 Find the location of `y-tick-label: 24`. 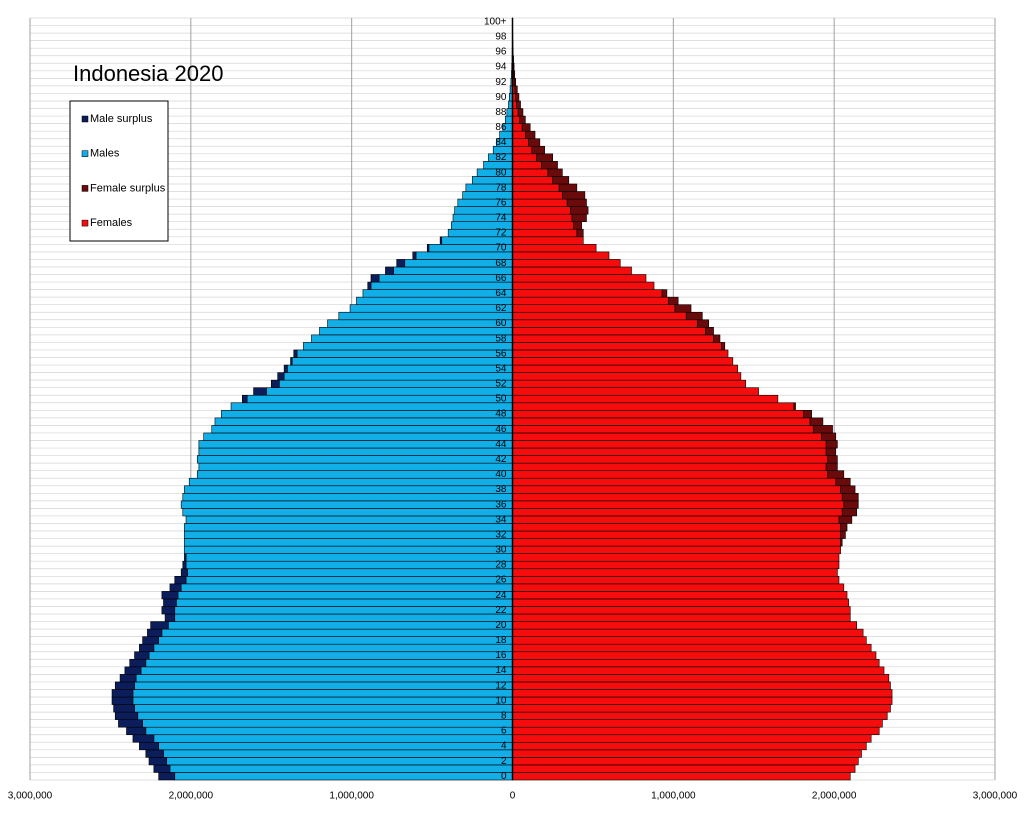

y-tick-label: 24 is located at coordinates (501, 595).